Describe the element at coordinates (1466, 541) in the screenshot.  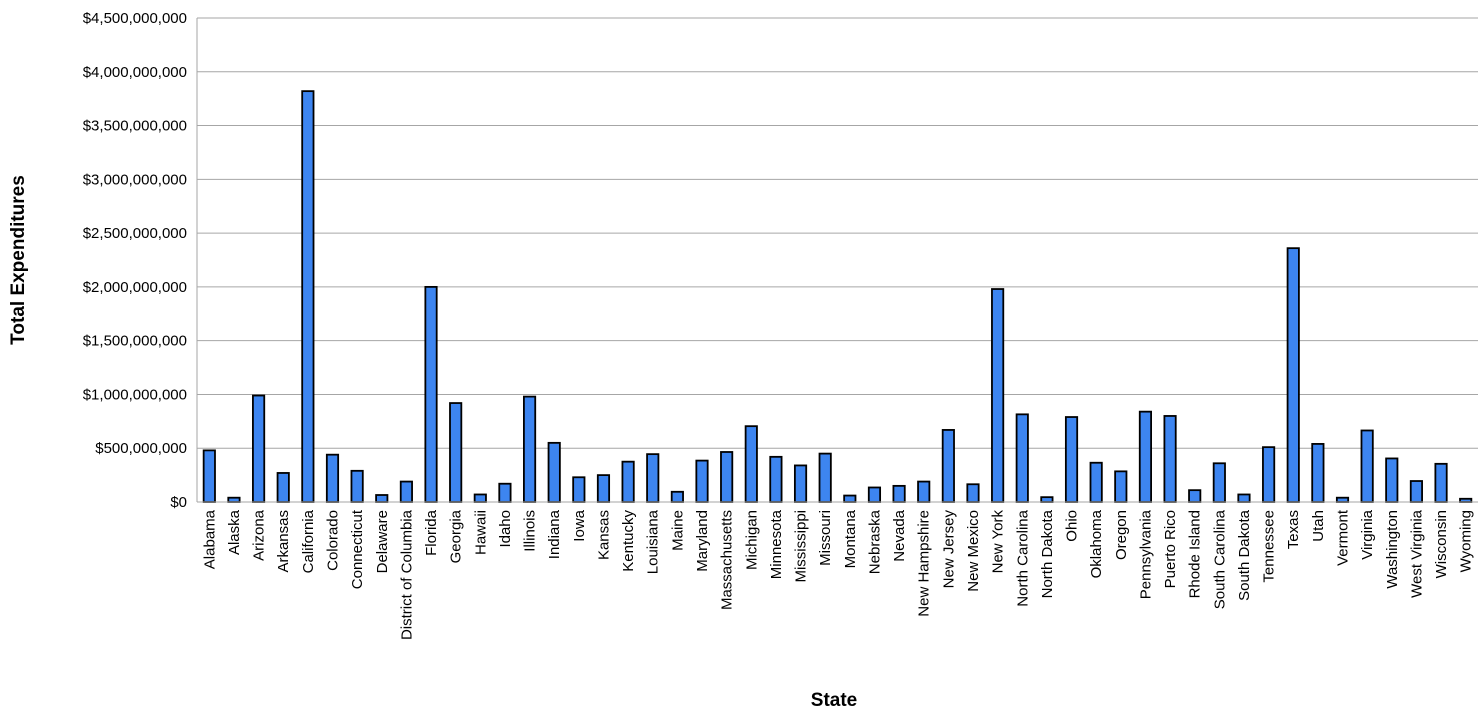
I see `x-tick-label: Wyoming` at that location.